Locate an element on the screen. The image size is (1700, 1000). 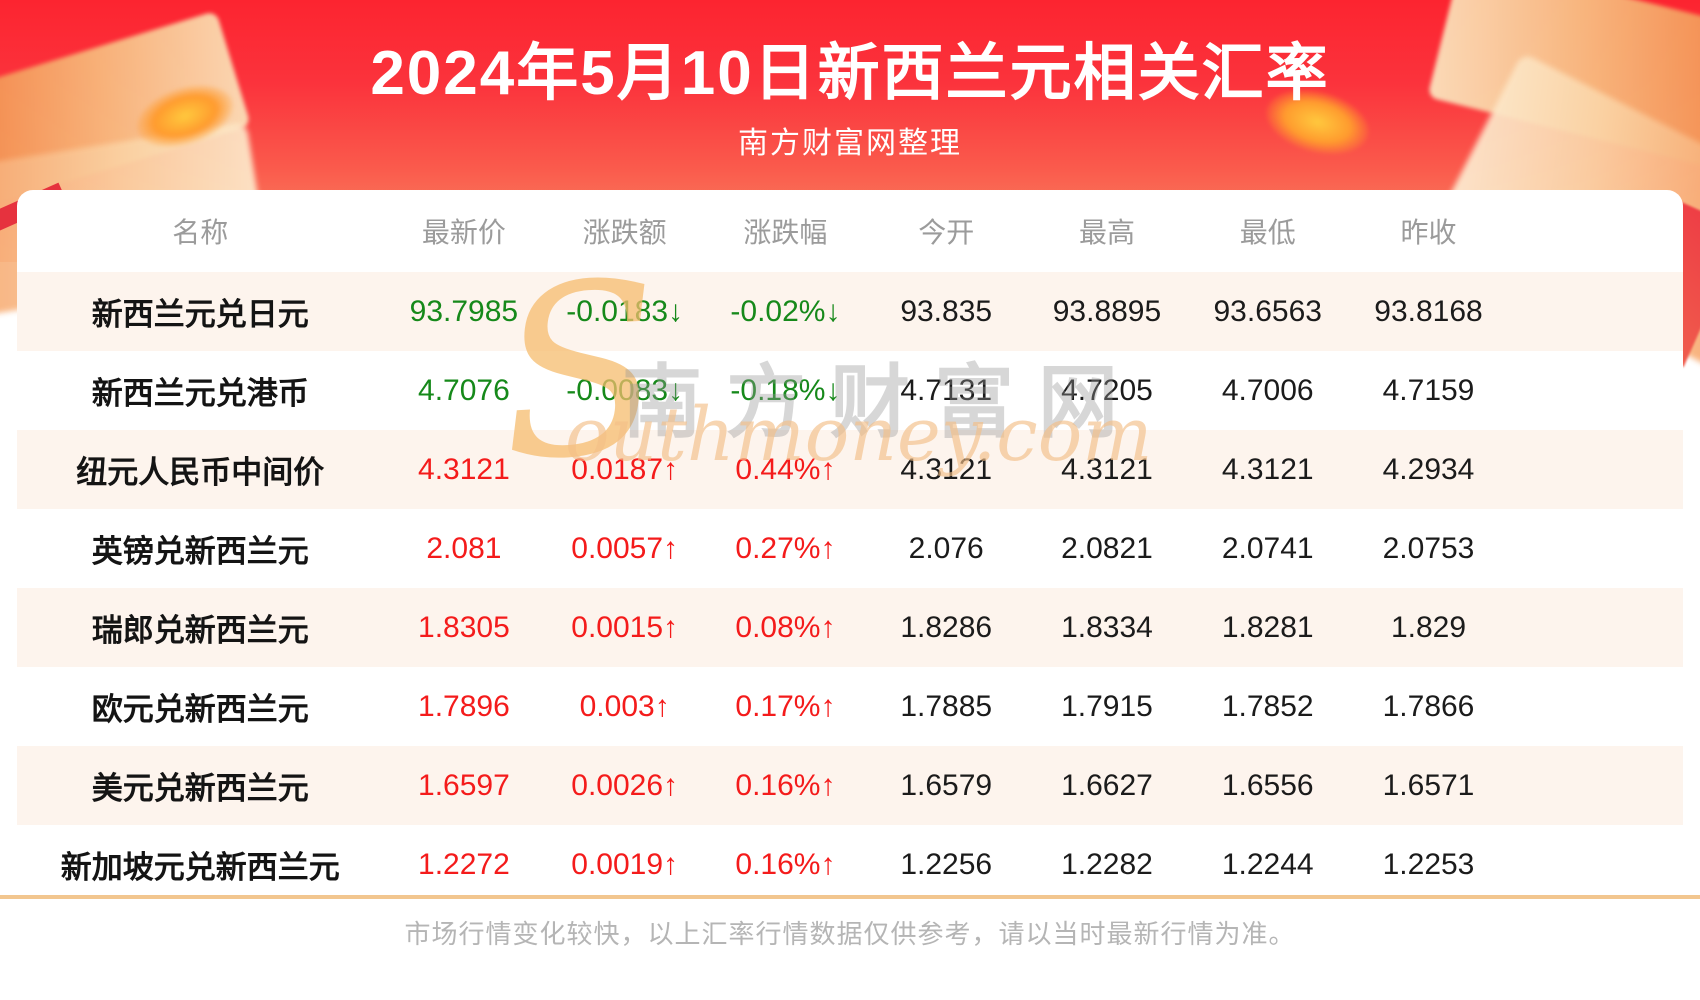
change-percent: -0.02%↓ is located at coordinates (785, 311).